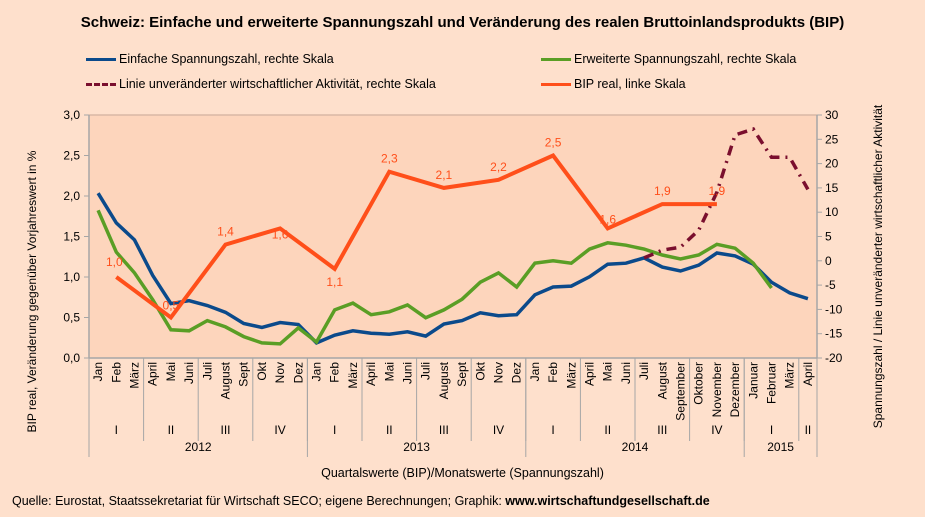  I want to click on bip-data-label: 0,5, so click(171, 306).